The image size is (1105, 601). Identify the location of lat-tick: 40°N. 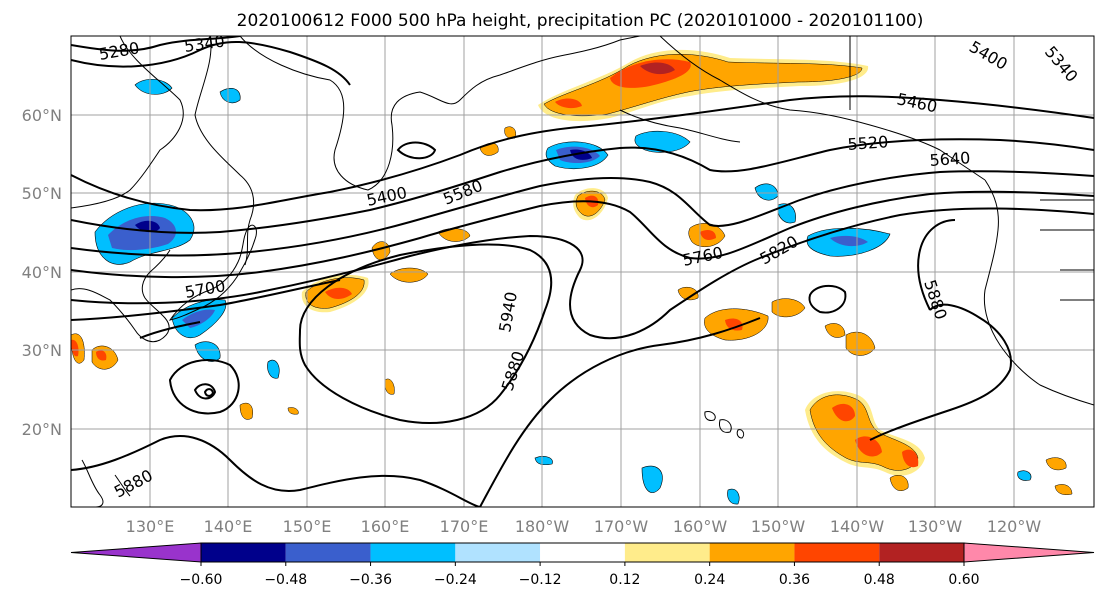
(42, 272).